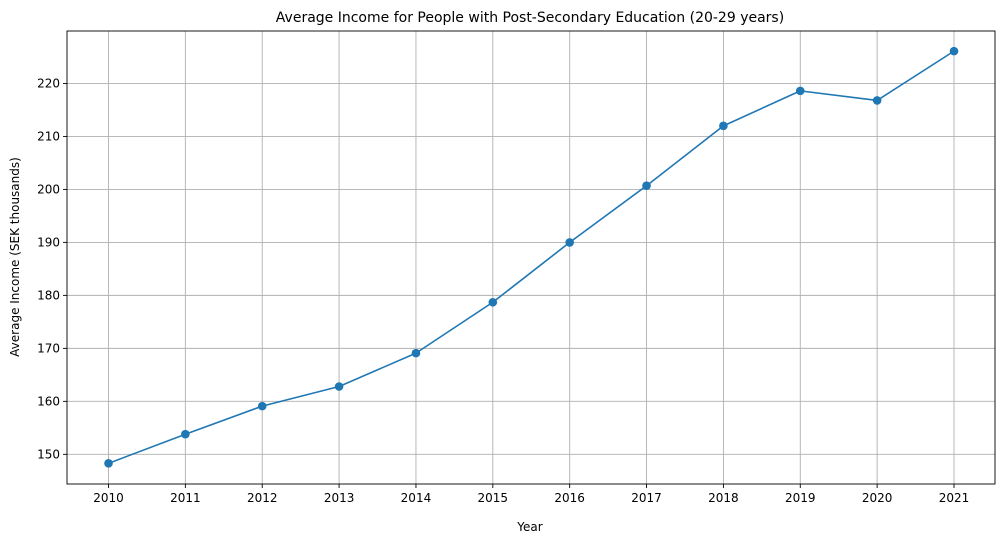 The image size is (1005, 545). Describe the element at coordinates (48, 348) in the screenshot. I see `y-tick-label: 170` at that location.